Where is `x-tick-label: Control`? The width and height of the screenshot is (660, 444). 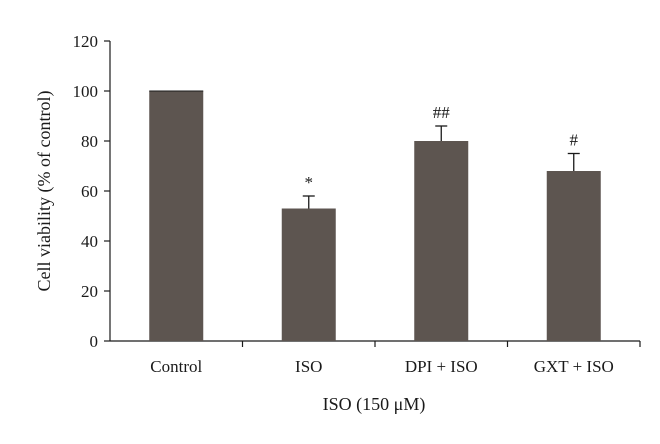 x-tick-label: Control is located at coordinates (176, 366).